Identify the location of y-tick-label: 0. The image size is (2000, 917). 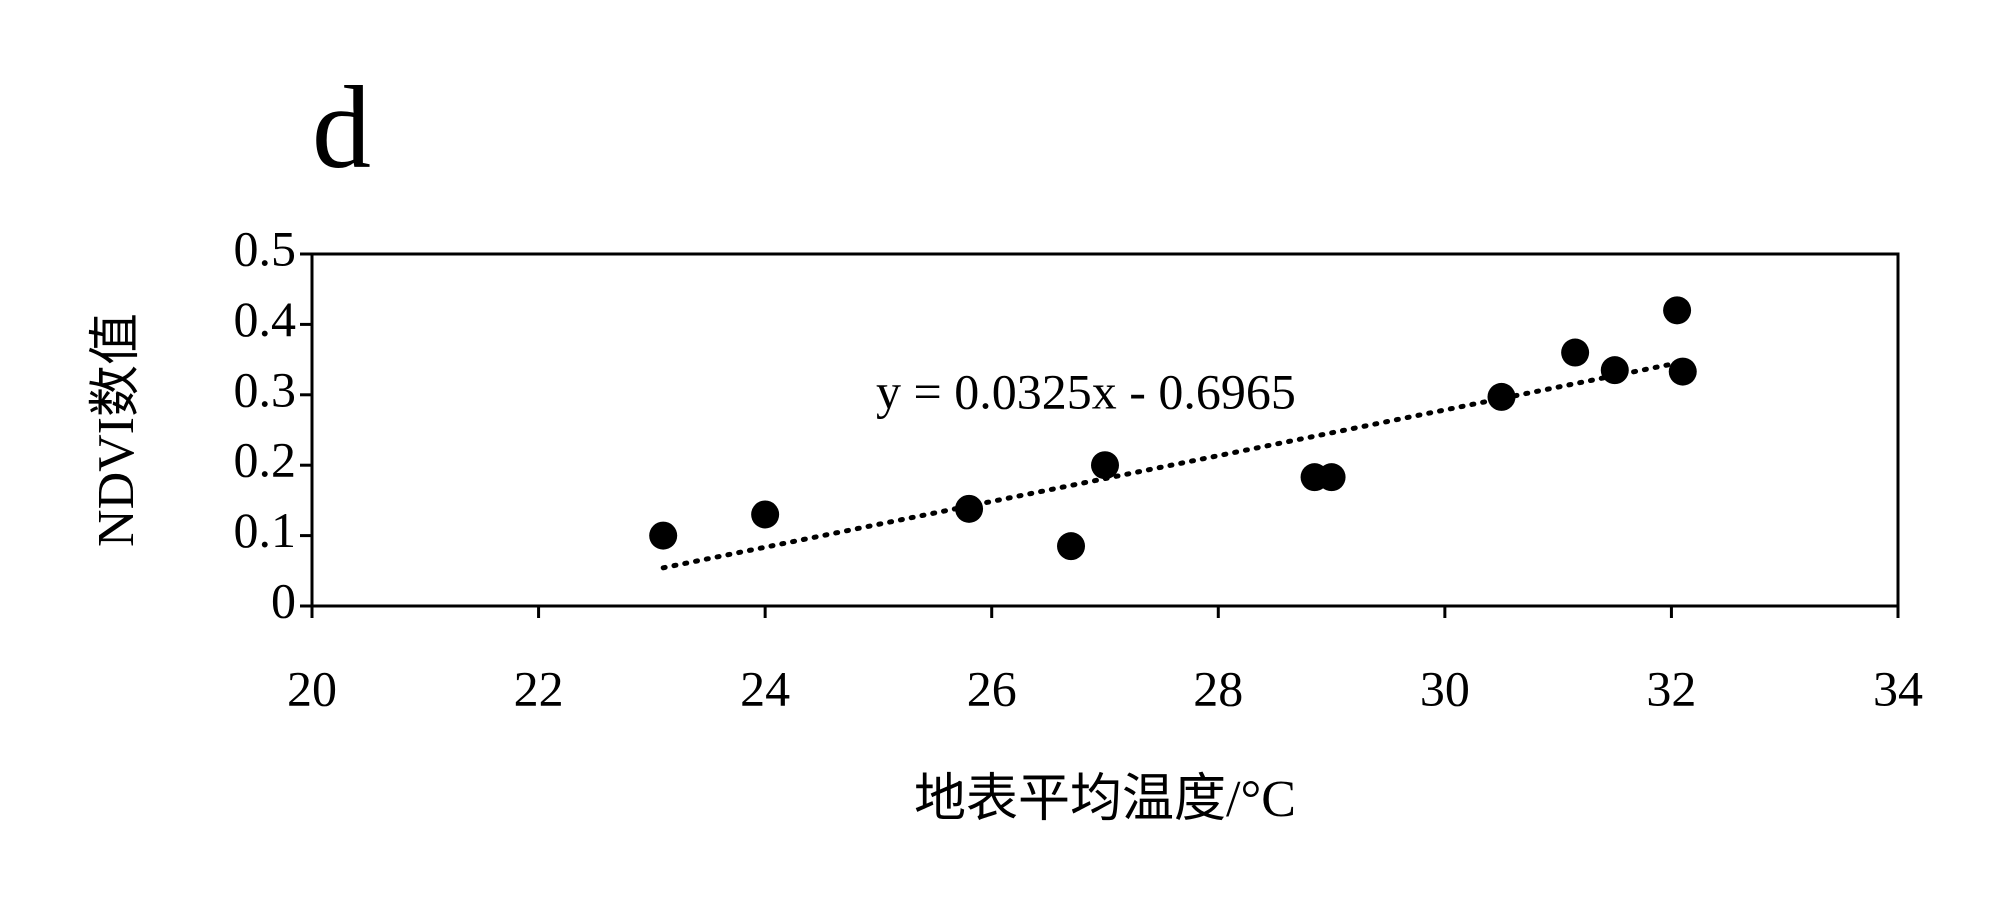
(283, 600).